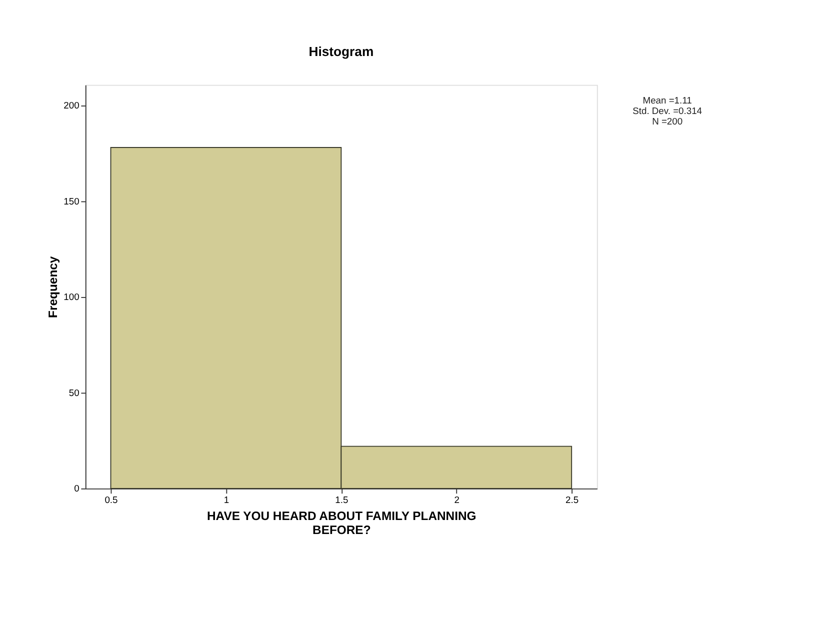 Image resolution: width=825 pixels, height=643 pixels. Describe the element at coordinates (667, 121) in the screenshot. I see `text: N =200` at that location.